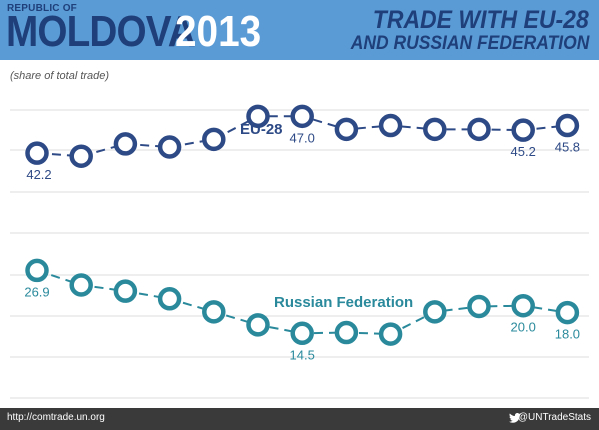 This screenshot has width=599, height=430. What do you see at coordinates (302, 137) in the screenshot?
I see `series-0-value-label-6: 47.0` at bounding box center [302, 137].